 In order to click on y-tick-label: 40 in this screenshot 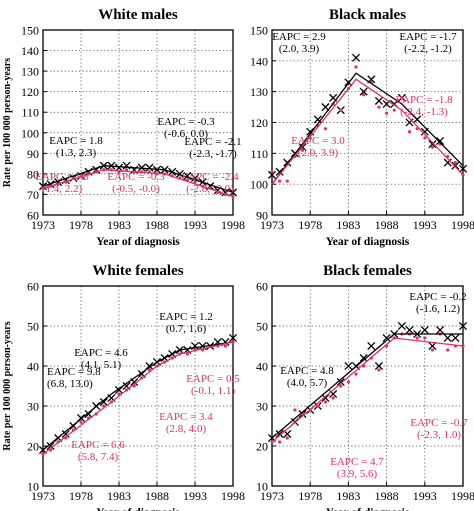, I will do `click(33, 367)`.